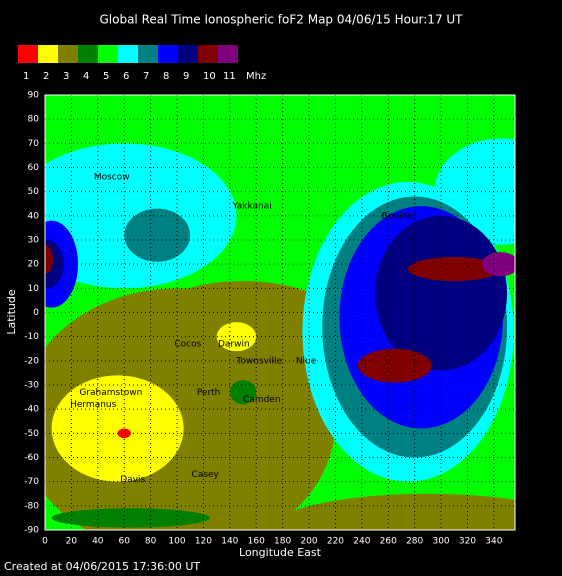 The width and height of the screenshot is (562, 576). I want to click on station-label: Perth, so click(209, 393).